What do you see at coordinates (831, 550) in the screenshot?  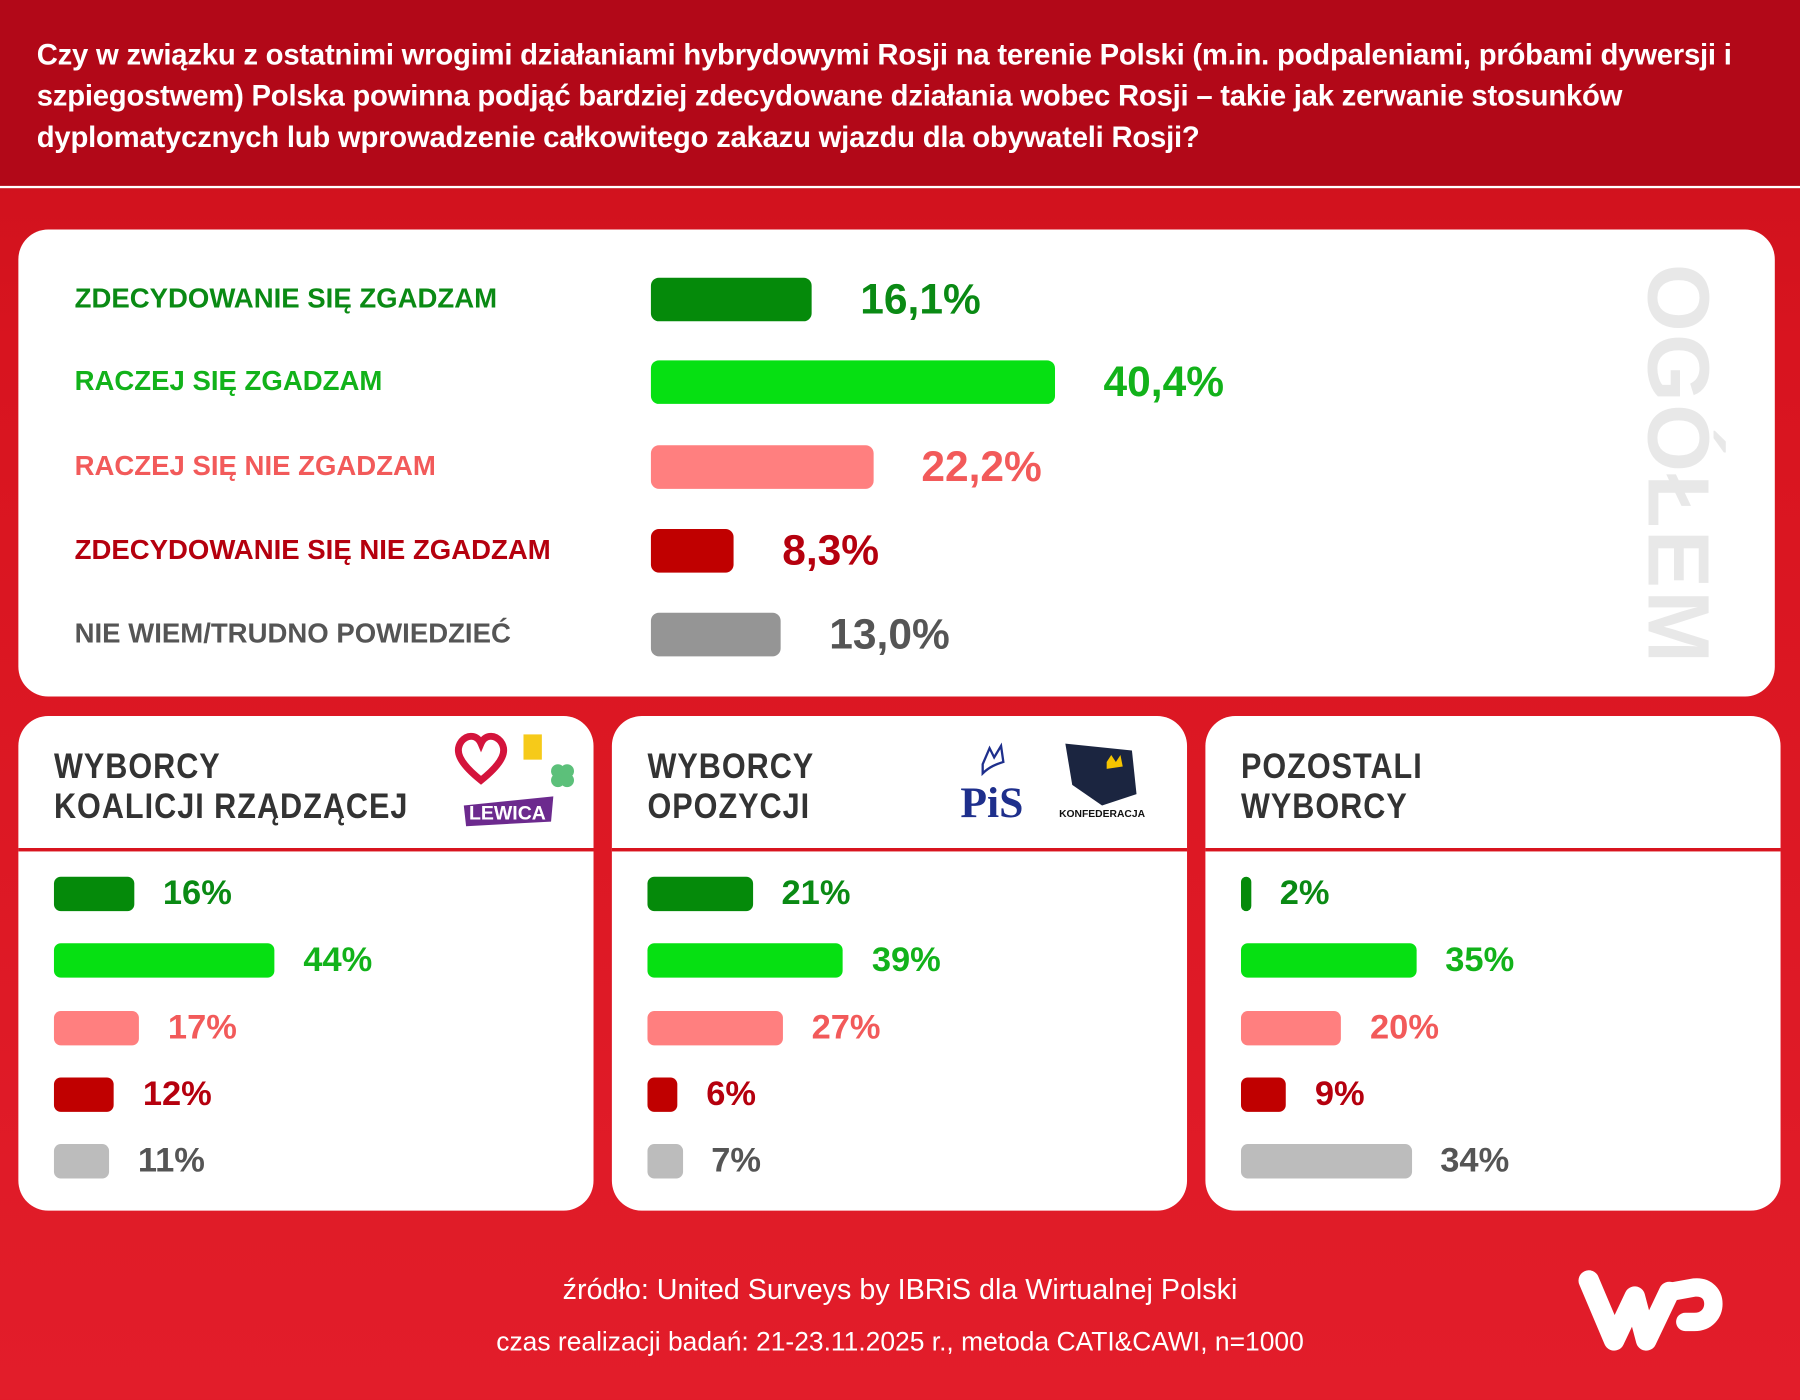 I see `value-label-strongly-disagree: 8,3%` at bounding box center [831, 550].